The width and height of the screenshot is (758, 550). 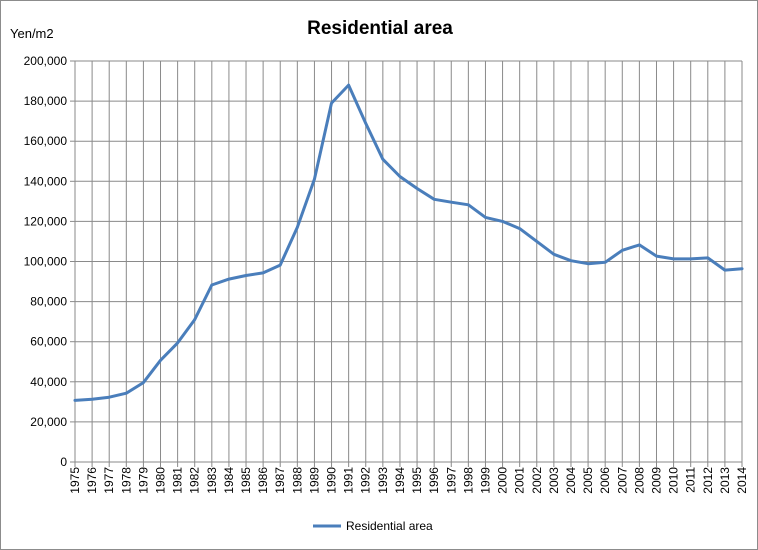 What do you see at coordinates (46, 262) in the screenshot?
I see `y-tick-label: 100,000` at bounding box center [46, 262].